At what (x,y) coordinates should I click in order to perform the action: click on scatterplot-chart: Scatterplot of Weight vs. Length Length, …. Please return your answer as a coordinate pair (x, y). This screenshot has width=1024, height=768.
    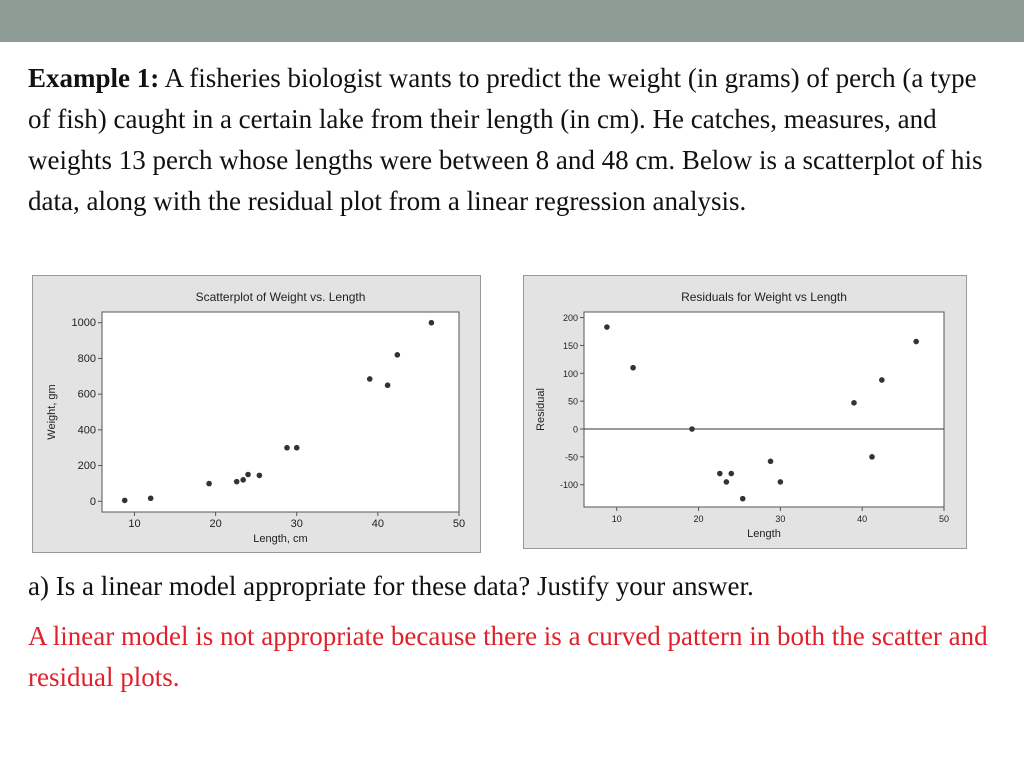
    Looking at the image, I should click on (255, 417).